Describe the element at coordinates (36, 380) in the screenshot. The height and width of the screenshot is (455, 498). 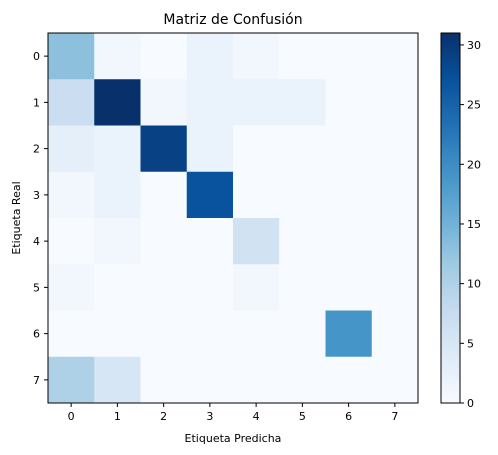
I see `y-tick-label: 7` at that location.